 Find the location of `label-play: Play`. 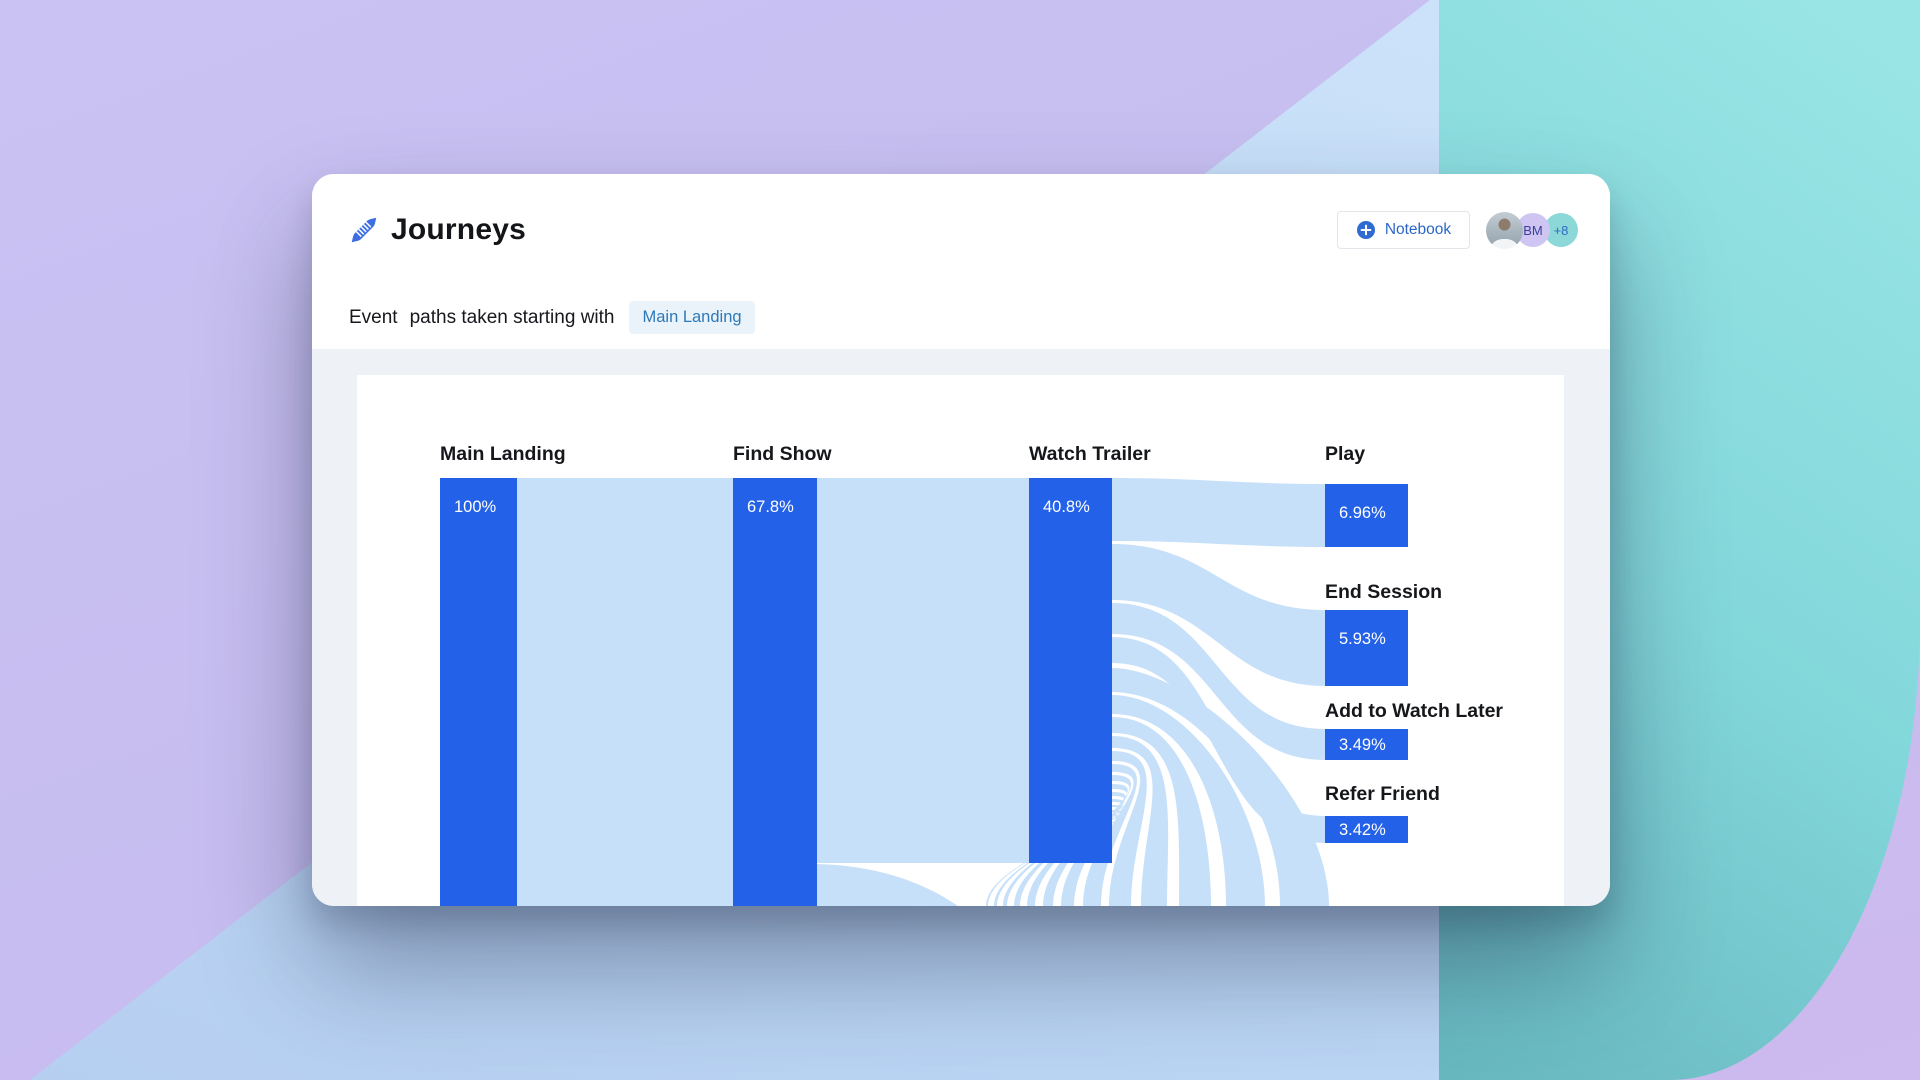

label-play: Play is located at coordinates (1345, 454).